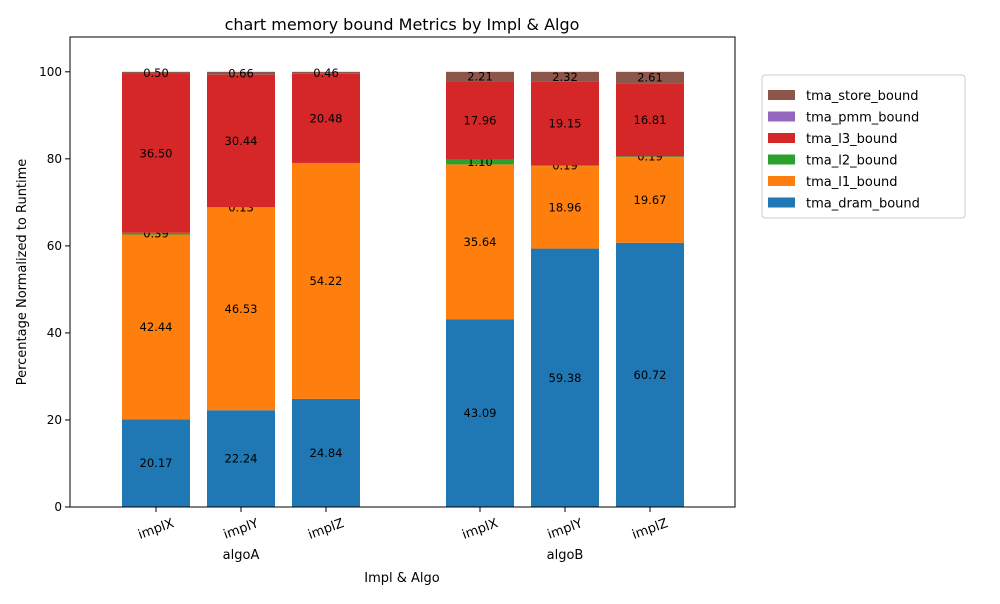 The height and width of the screenshot is (604, 1000). I want to click on legend-label: tma_l3_bound, so click(852, 139).